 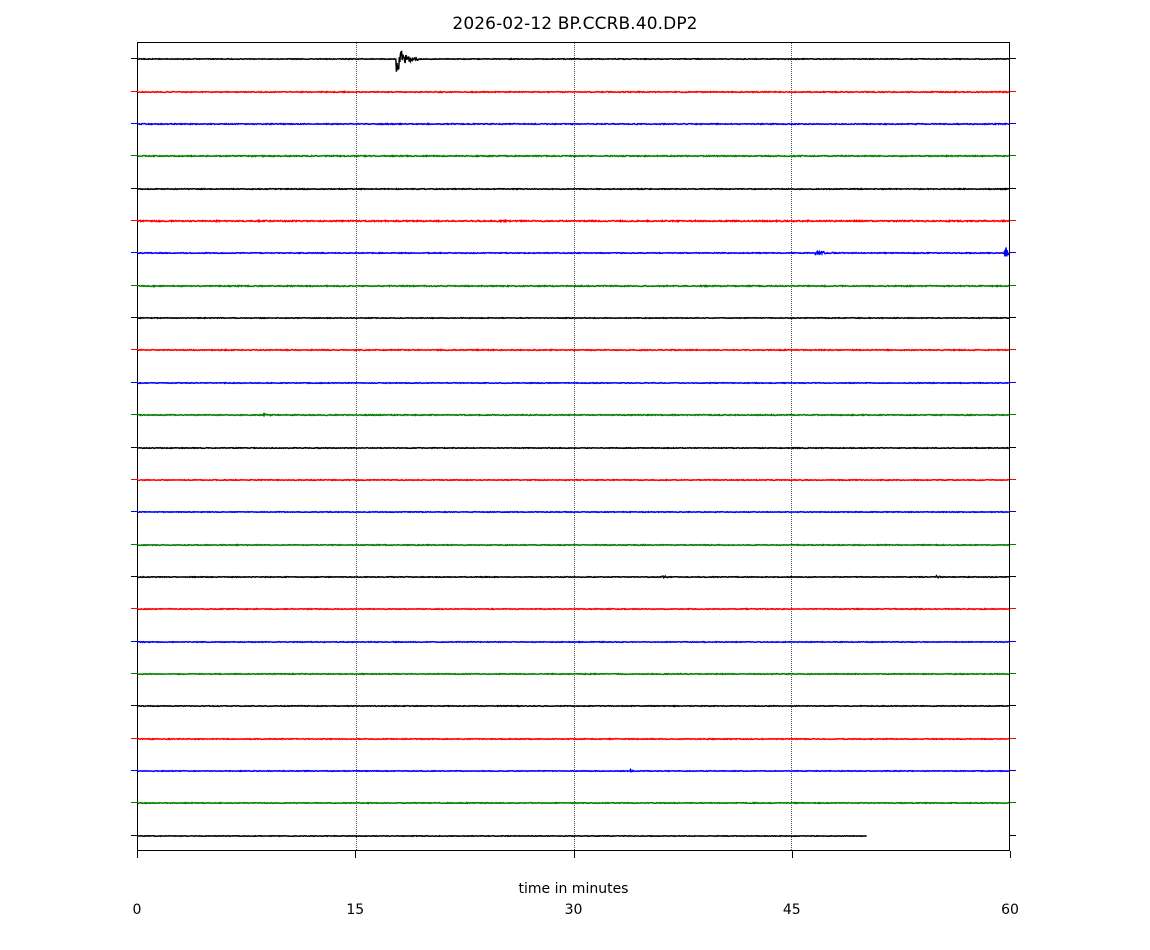 I want to click on x-tick-label-15: 15, so click(x=355, y=910).